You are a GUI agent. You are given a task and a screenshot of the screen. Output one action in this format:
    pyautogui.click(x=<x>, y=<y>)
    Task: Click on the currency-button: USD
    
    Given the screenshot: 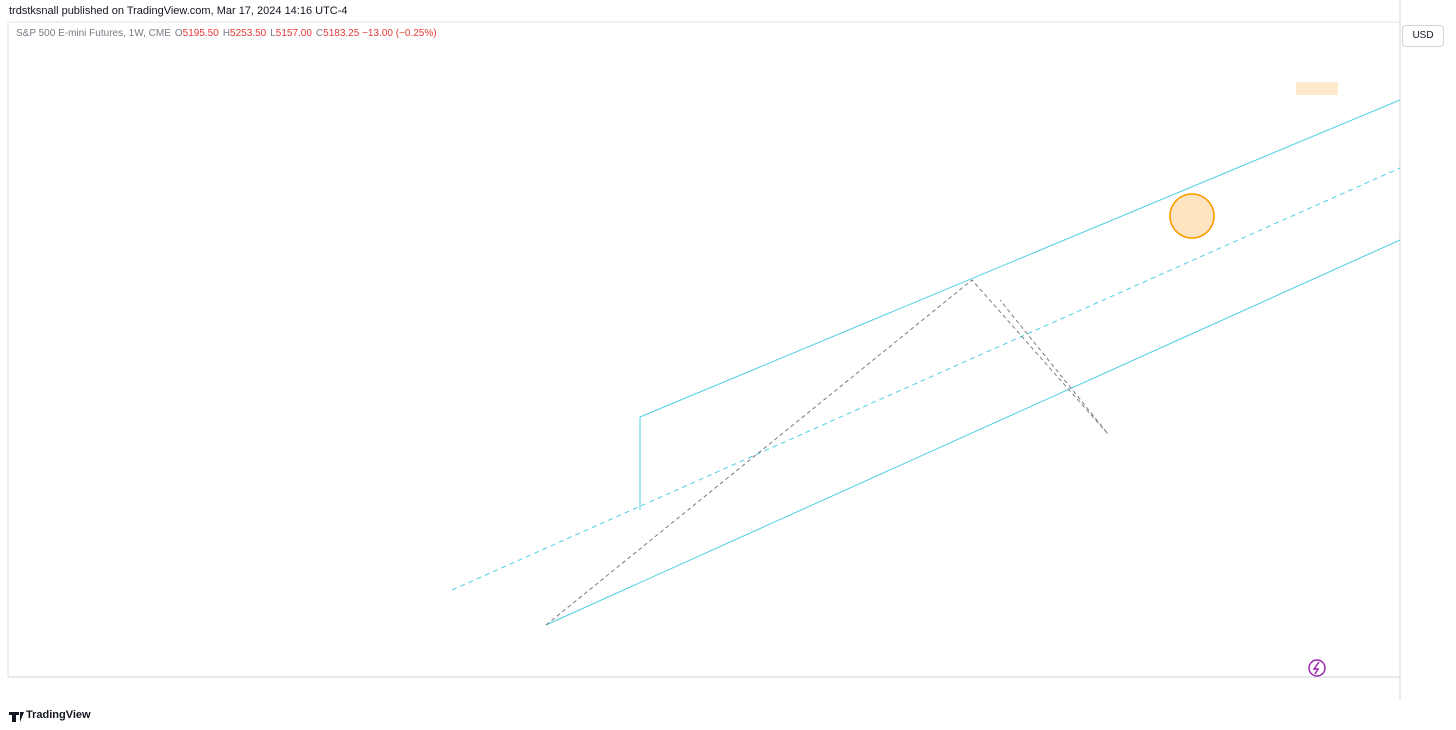 What is the action you would take?
    pyautogui.click(x=1423, y=36)
    